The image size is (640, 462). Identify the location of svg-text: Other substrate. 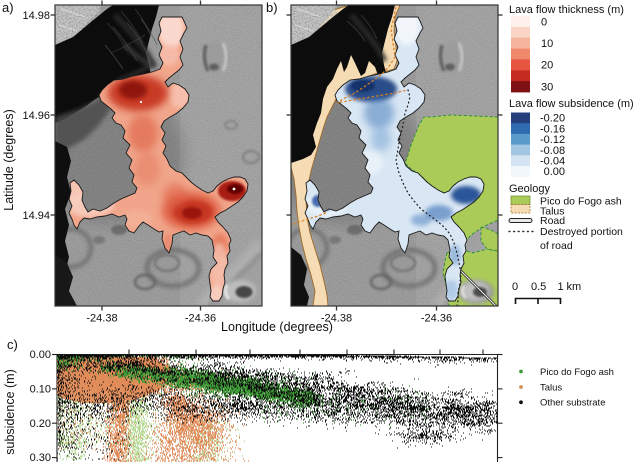
(572, 403).